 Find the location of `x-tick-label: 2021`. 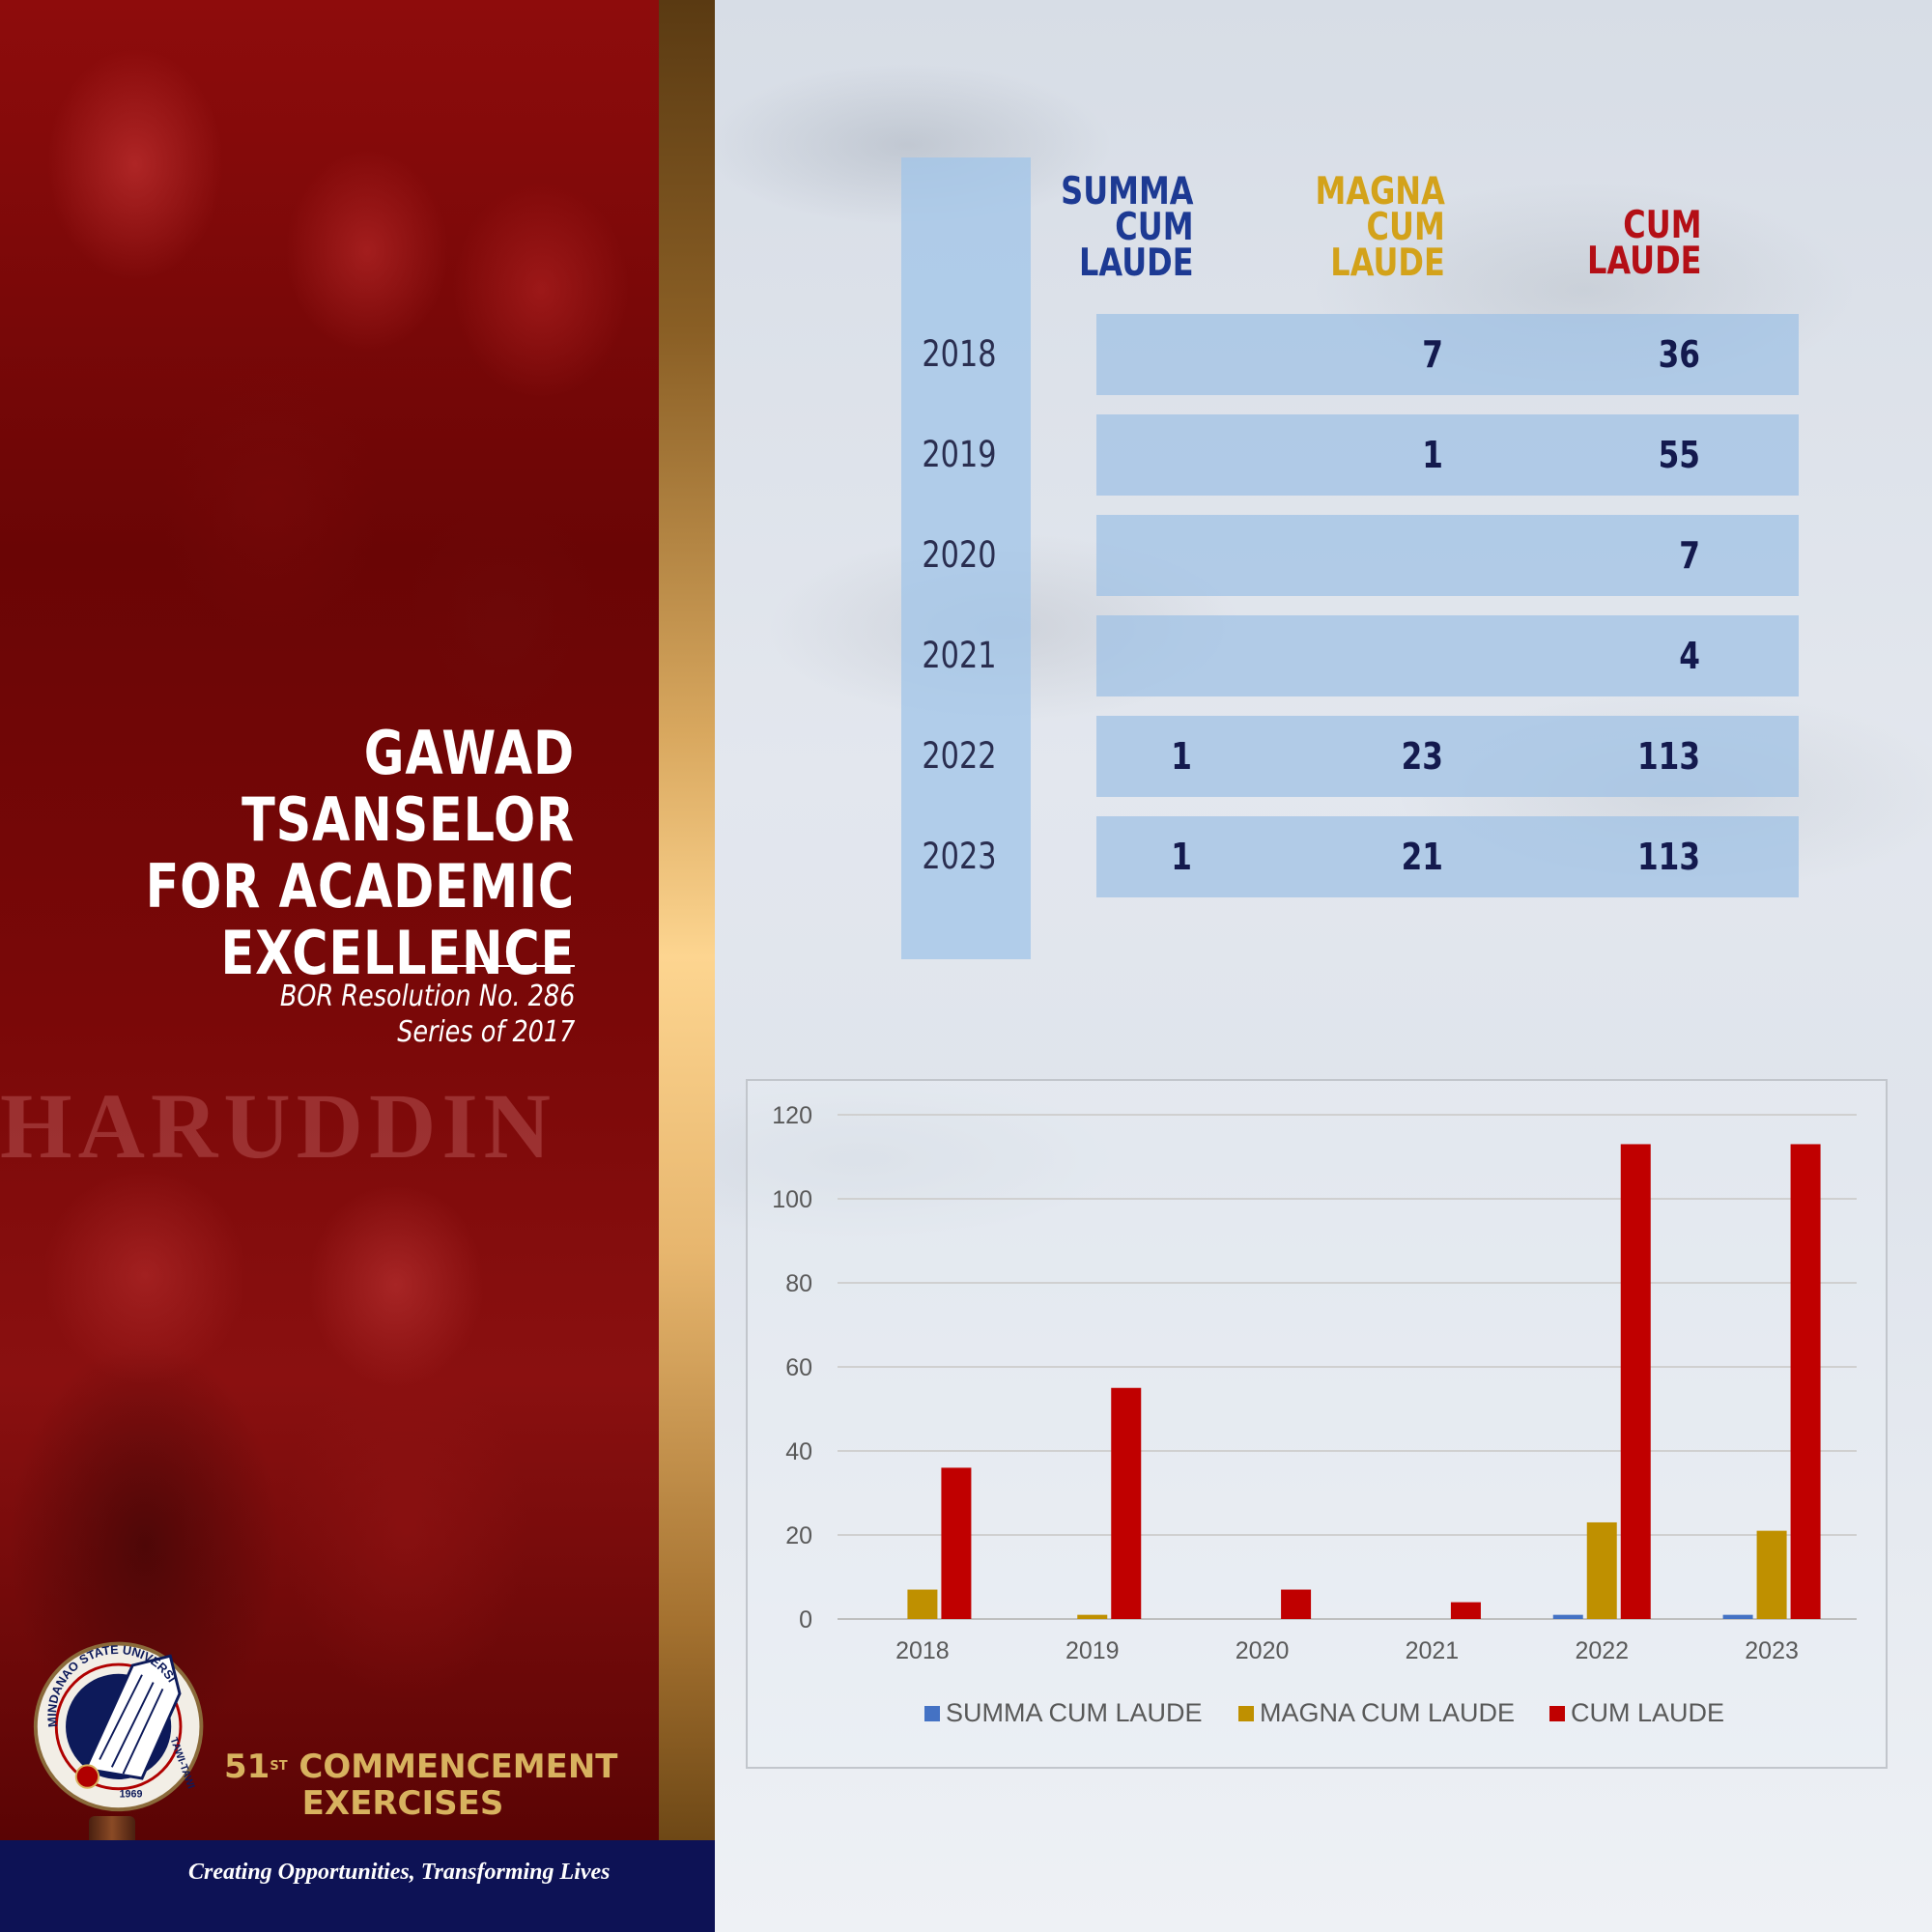

x-tick-label: 2021 is located at coordinates (1433, 1650).